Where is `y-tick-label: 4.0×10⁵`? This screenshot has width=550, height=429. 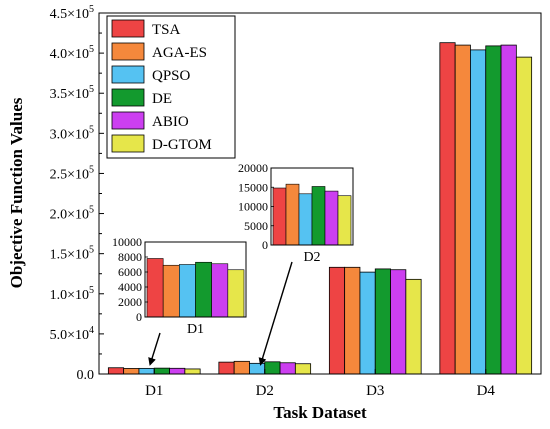
y-tick-label: 4.0×10⁵ is located at coordinates (72, 53).